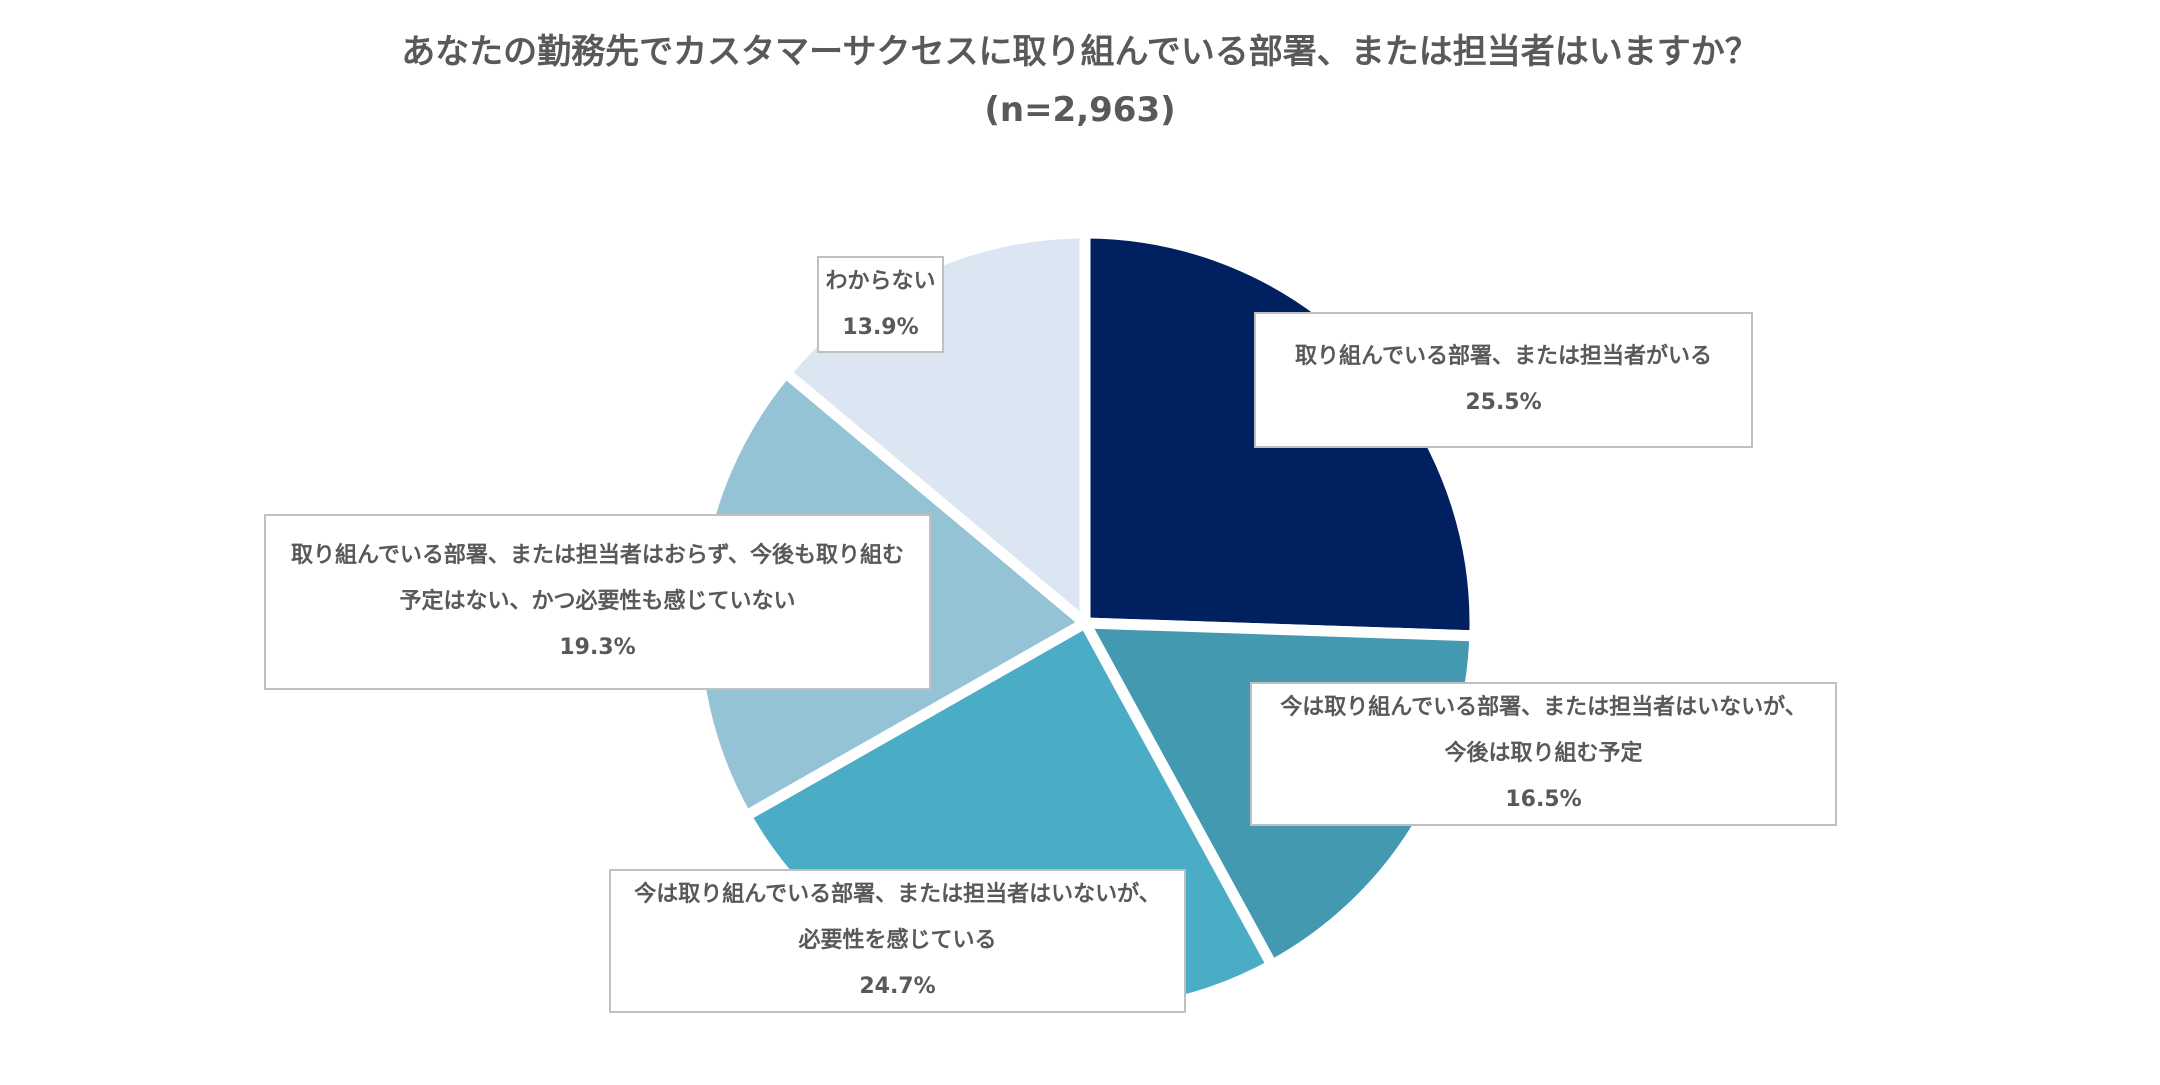 This screenshot has height=1085, width=2160. I want to click on data-label-1: 今は取り組んでいる部署、または担当者はいないが、 今後は取り組む予定 16.5%, so click(1543, 754).